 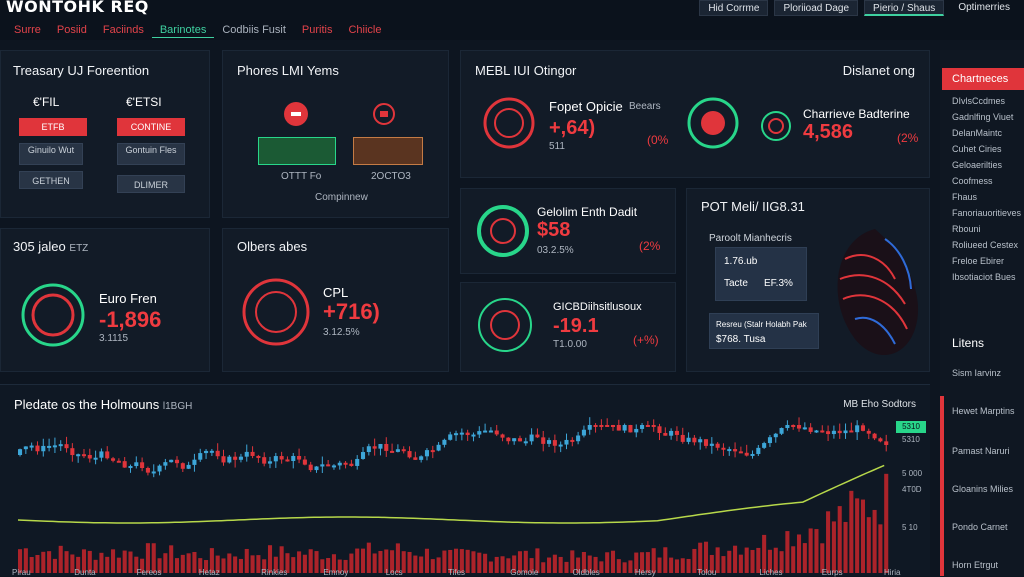 What do you see at coordinates (27, 30) in the screenshot?
I see `nav-item-1: Surre` at bounding box center [27, 30].